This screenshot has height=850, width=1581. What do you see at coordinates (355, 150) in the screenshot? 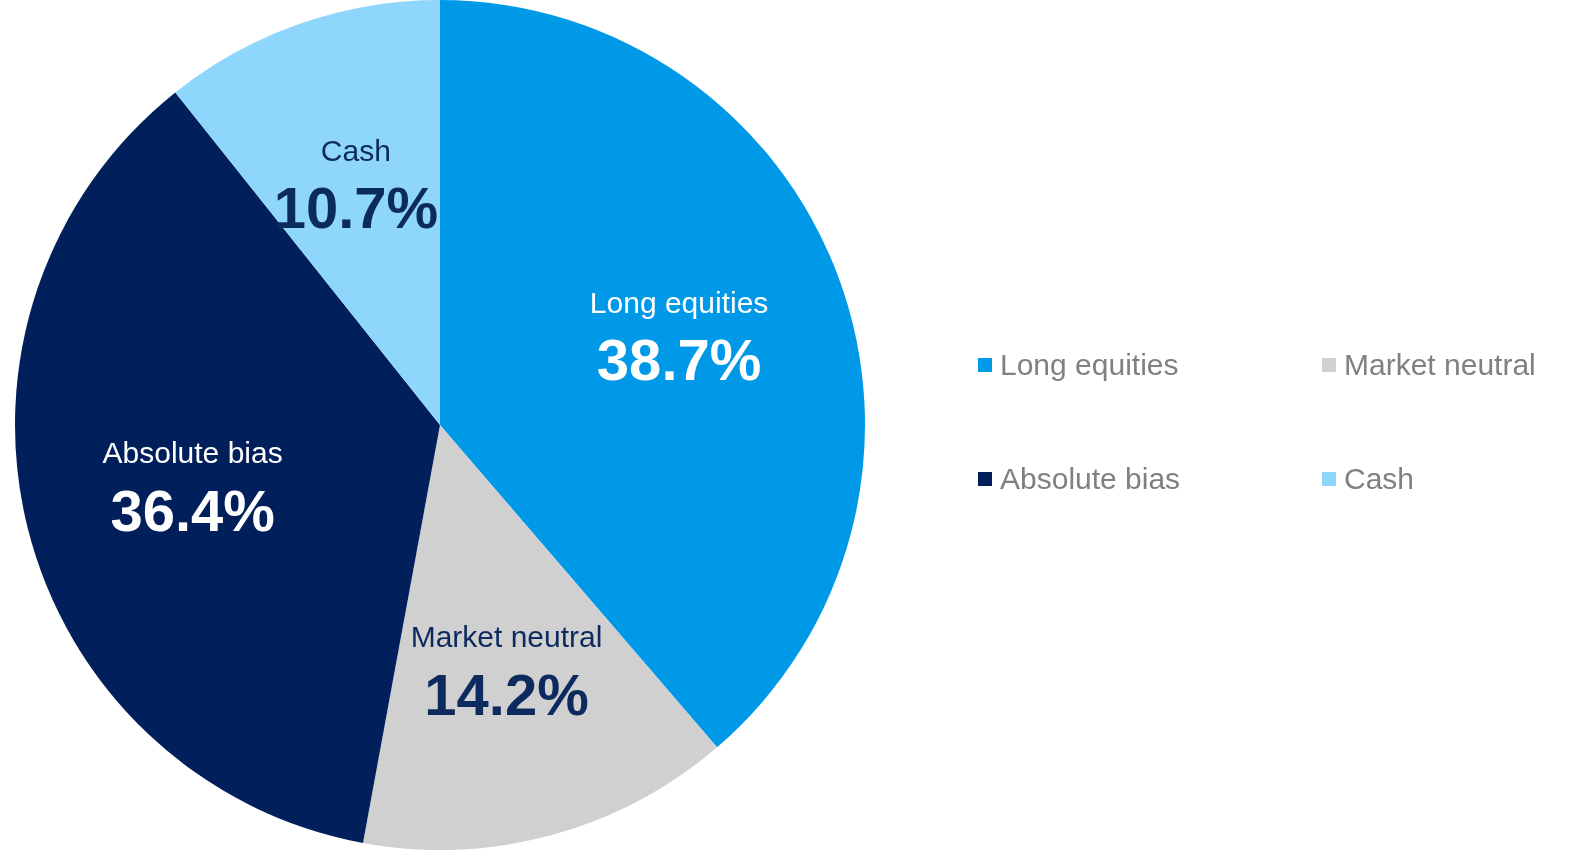
I see `slice-label: Cash` at bounding box center [355, 150].